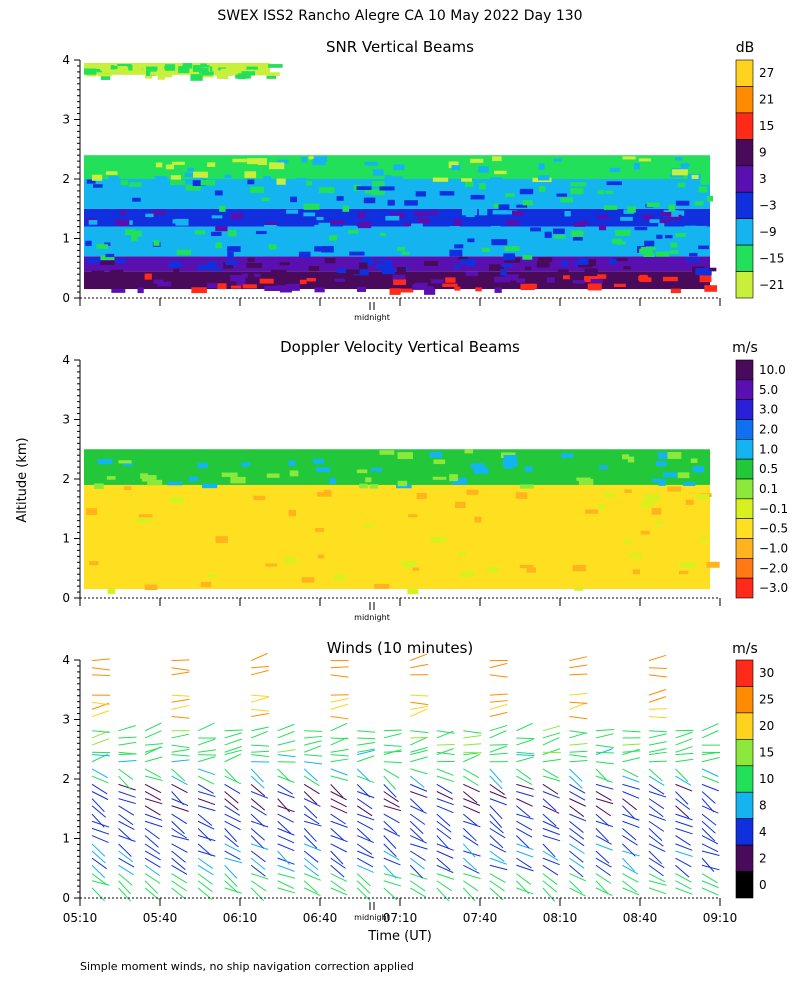  Describe the element at coordinates (397, 264) in the screenshot. I see `field-layer` at that location.